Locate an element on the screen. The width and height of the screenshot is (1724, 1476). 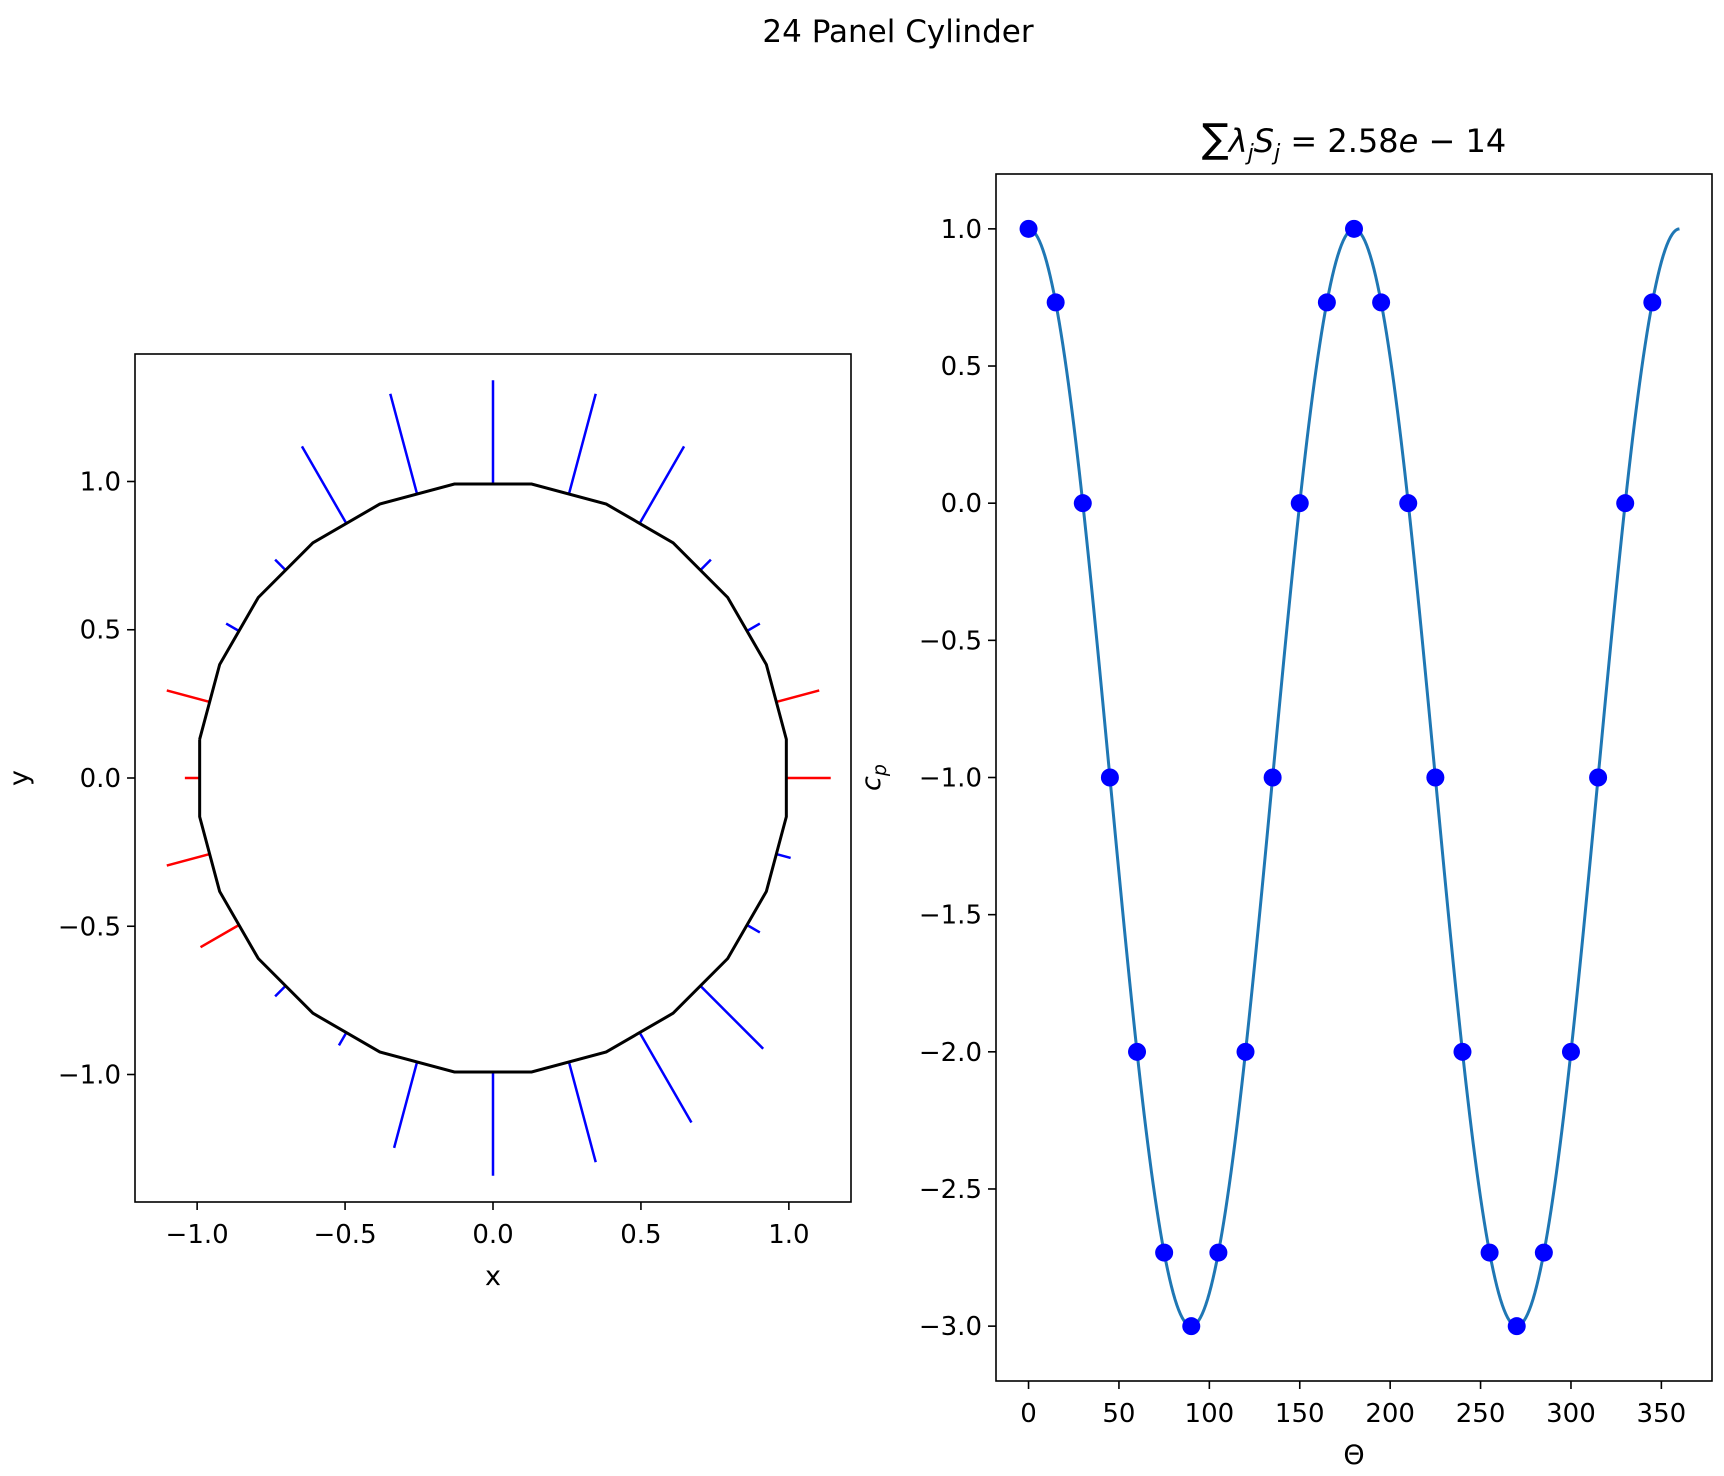
x-tick-label: −1.0 is located at coordinates (197, 1235).